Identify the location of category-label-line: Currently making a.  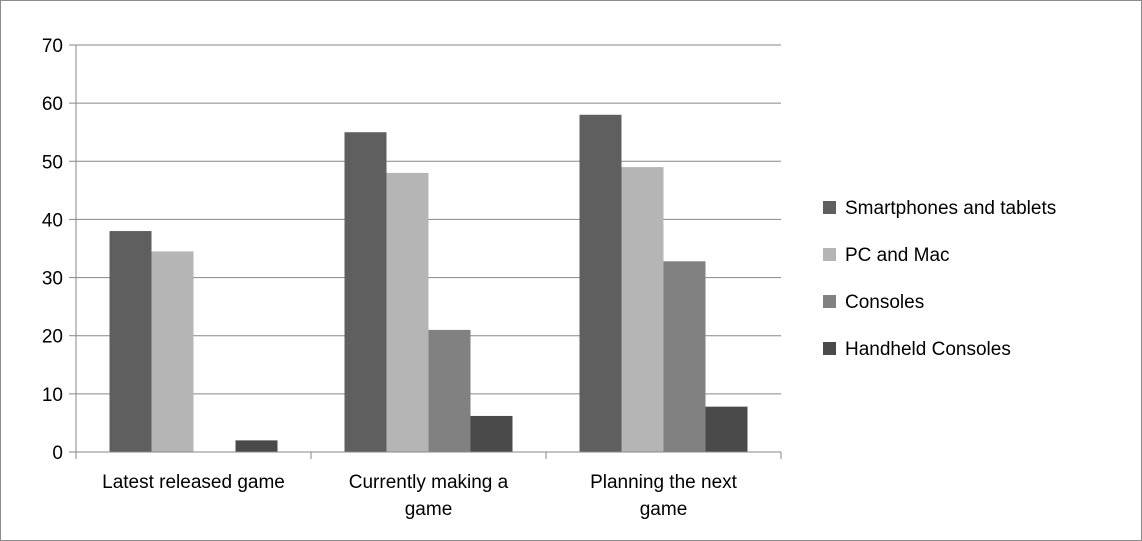
(429, 482).